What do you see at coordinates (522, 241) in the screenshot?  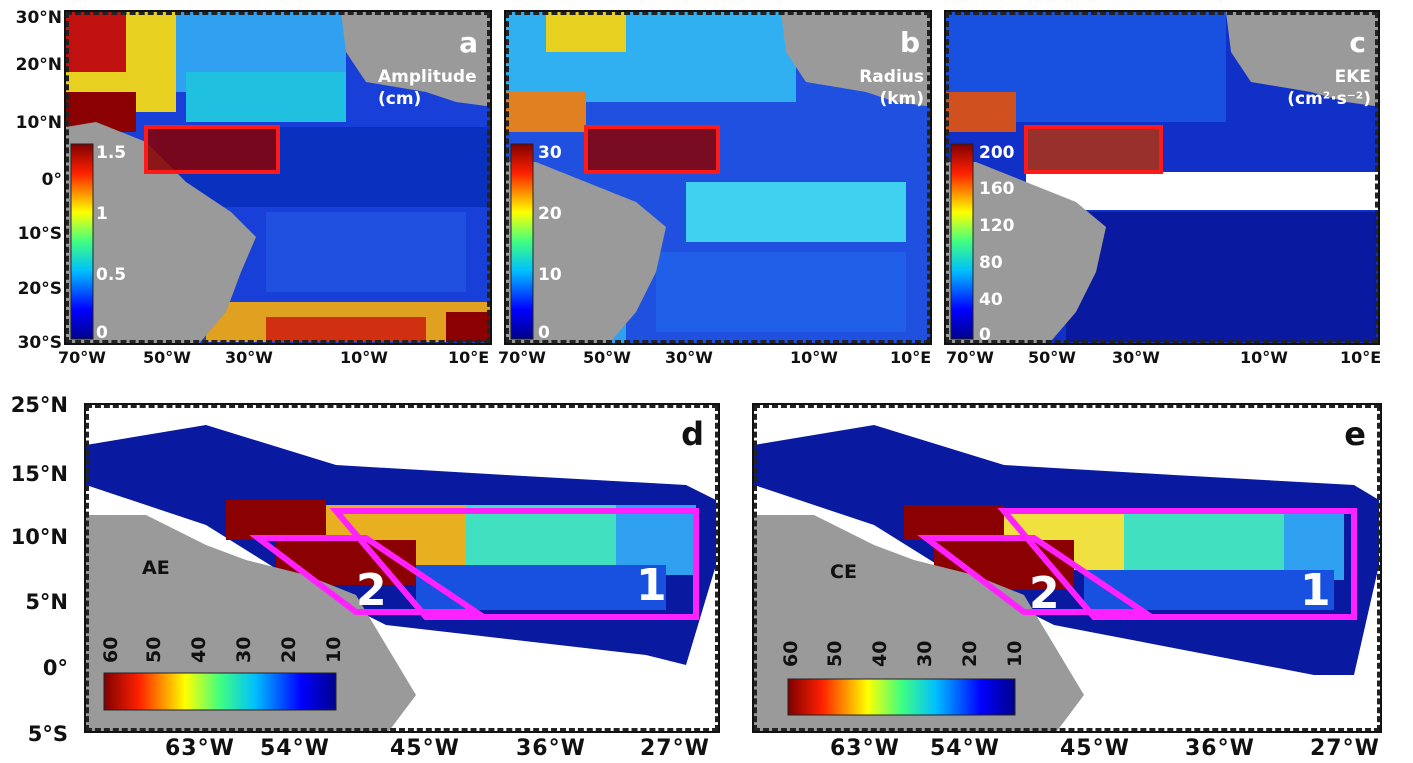 I see `colorbar-b` at bounding box center [522, 241].